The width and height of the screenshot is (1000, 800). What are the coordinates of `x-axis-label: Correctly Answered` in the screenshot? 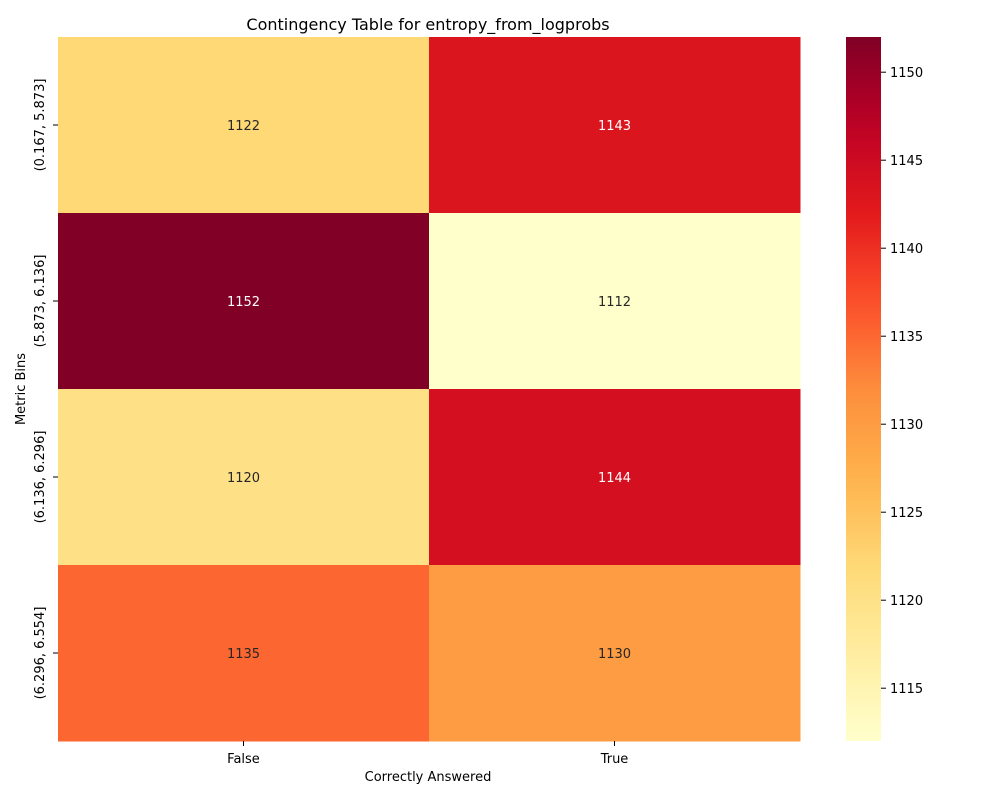 It's located at (428, 777).